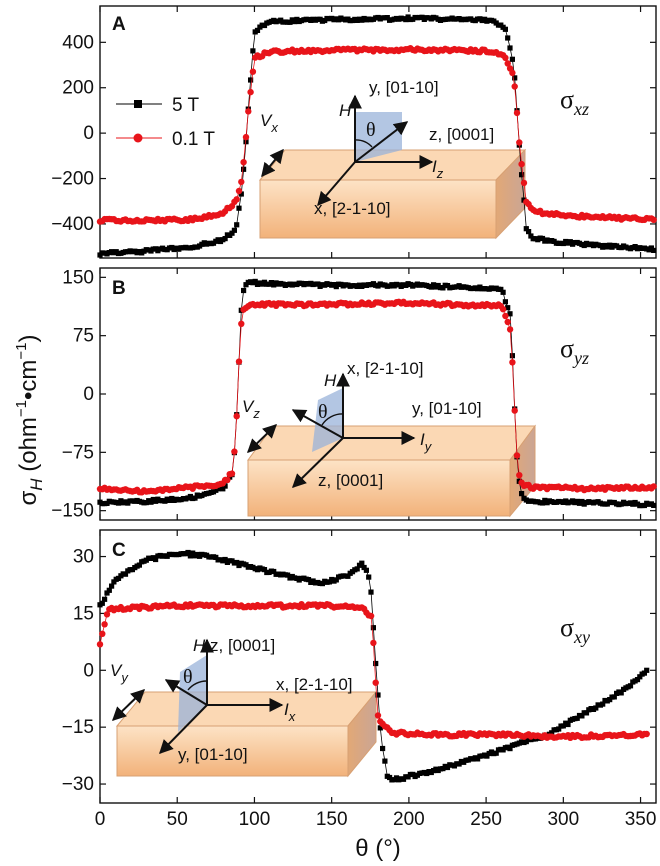 Image resolution: width=660 pixels, height=866 pixels. Describe the element at coordinates (314, 684) in the screenshot. I see `panel-c-axis-right: x, [2-1-10]` at that location.